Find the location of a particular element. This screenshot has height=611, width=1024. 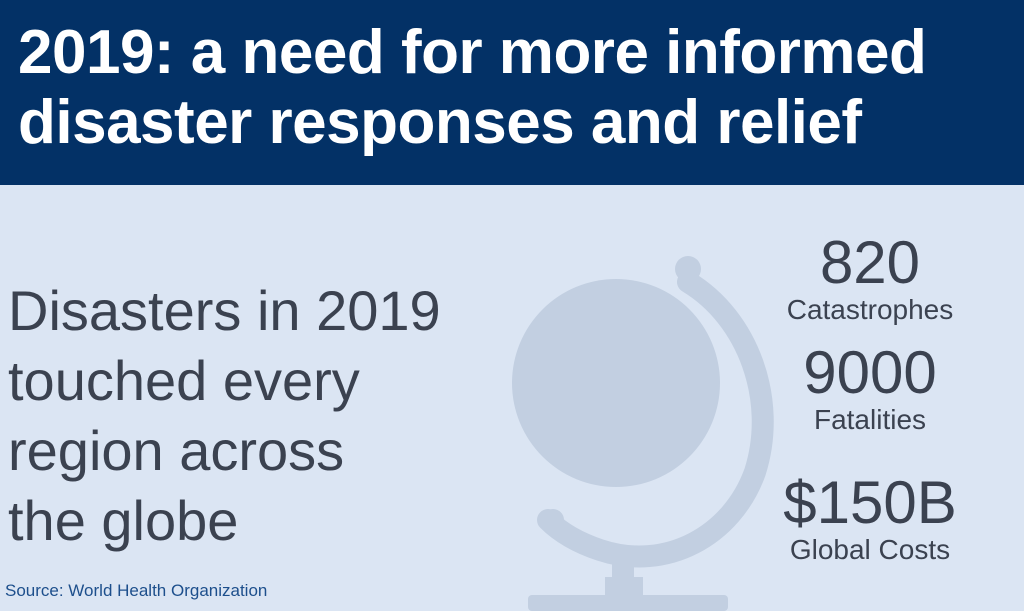

stat-label: Fatalities is located at coordinates (870, 419).